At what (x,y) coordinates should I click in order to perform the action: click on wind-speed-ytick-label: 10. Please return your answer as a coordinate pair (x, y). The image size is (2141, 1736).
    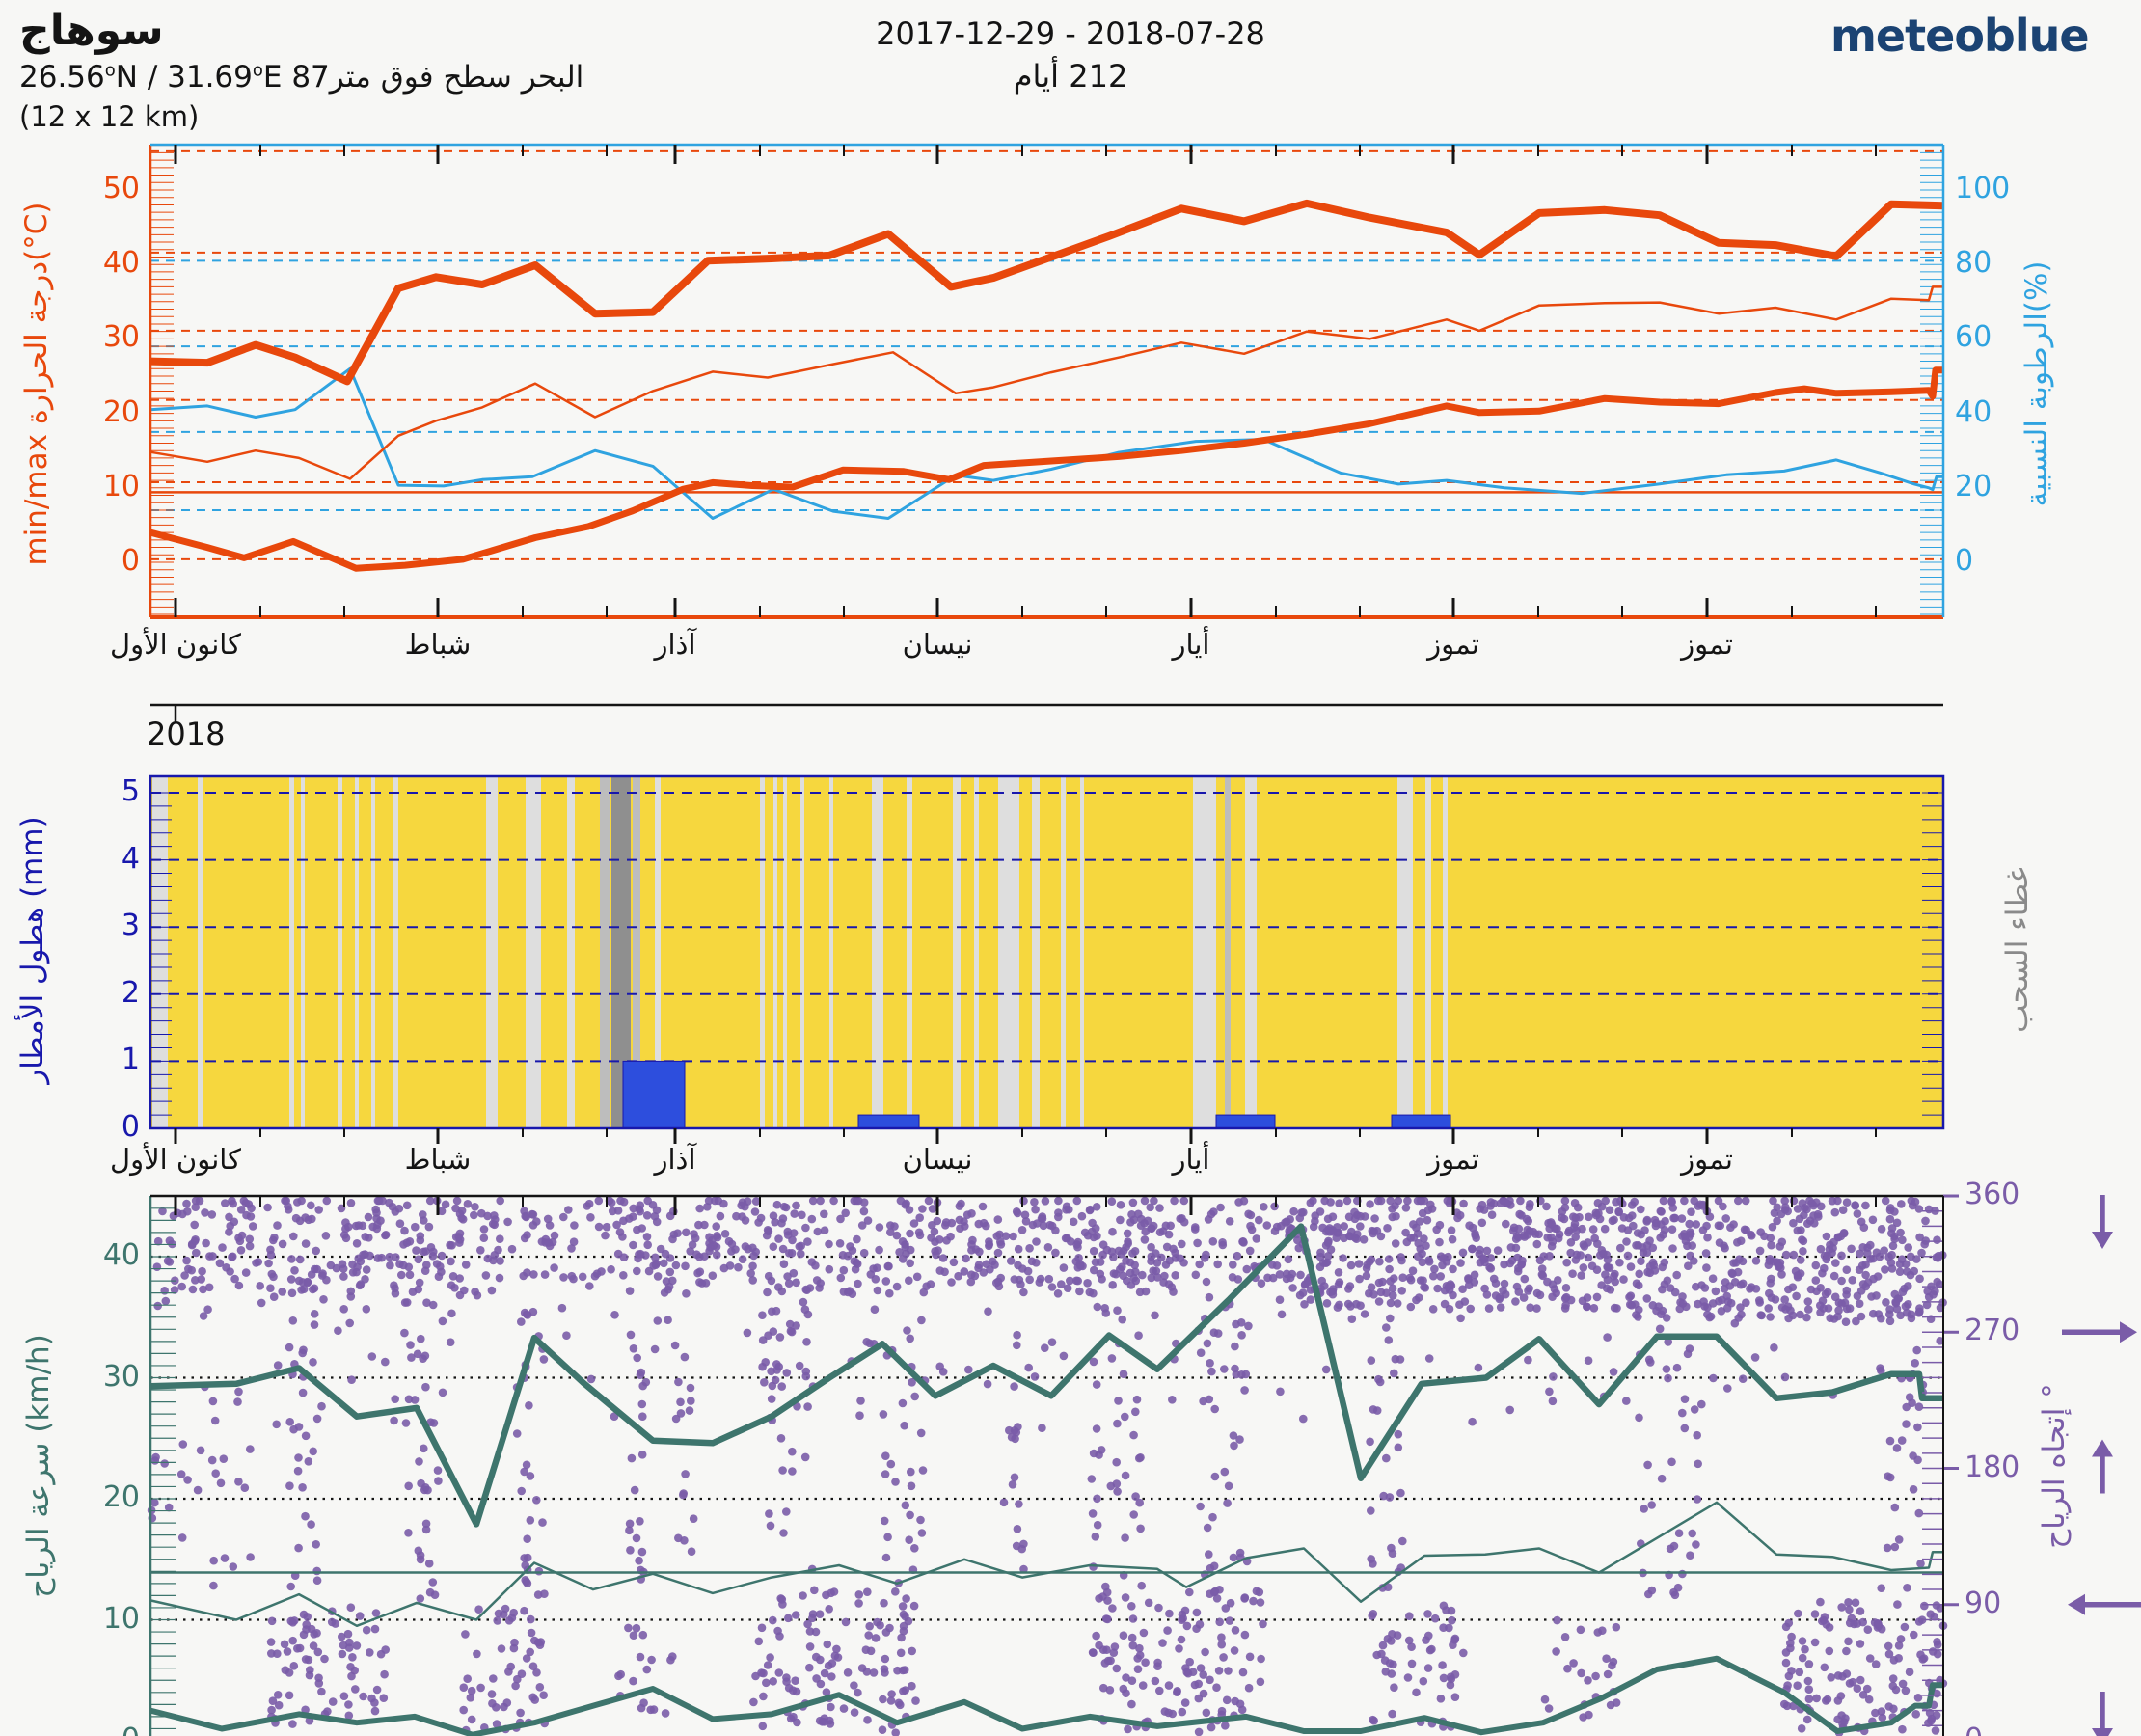
    Looking at the image, I should click on (121, 1618).